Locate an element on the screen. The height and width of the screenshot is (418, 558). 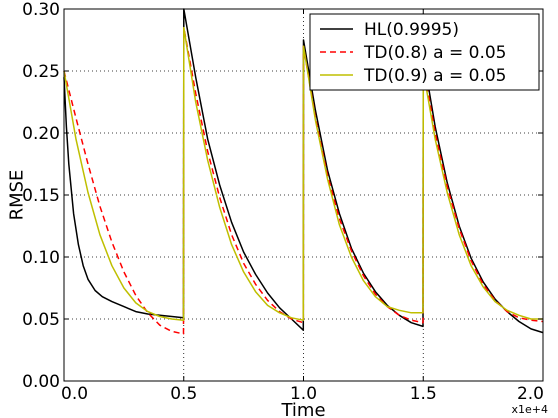
y-tick-label: 0.10 is located at coordinates (41, 258).